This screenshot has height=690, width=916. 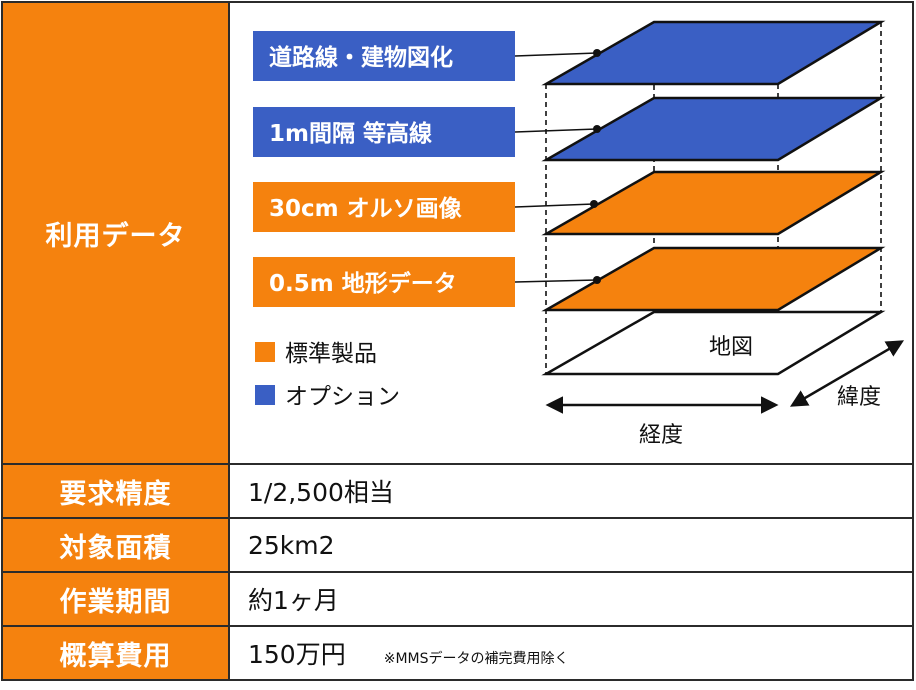 I want to click on layer-label-text: 0.5m 地形データ, so click(x=363, y=283).